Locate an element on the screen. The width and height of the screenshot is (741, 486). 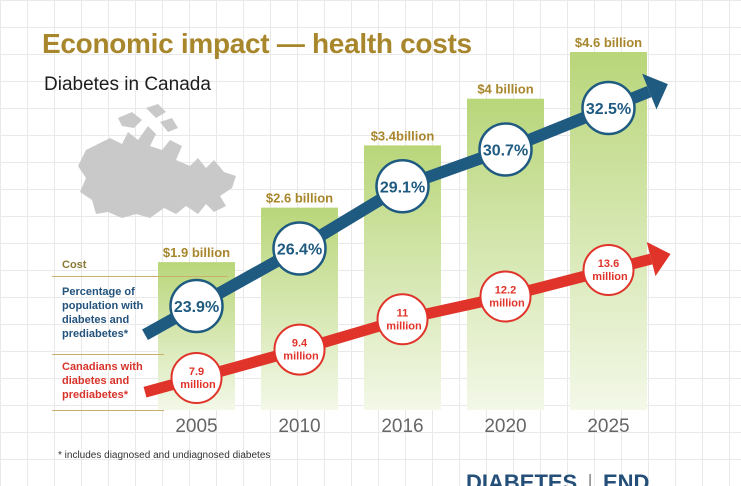
cost-label: $3.4billion is located at coordinates (403, 135).